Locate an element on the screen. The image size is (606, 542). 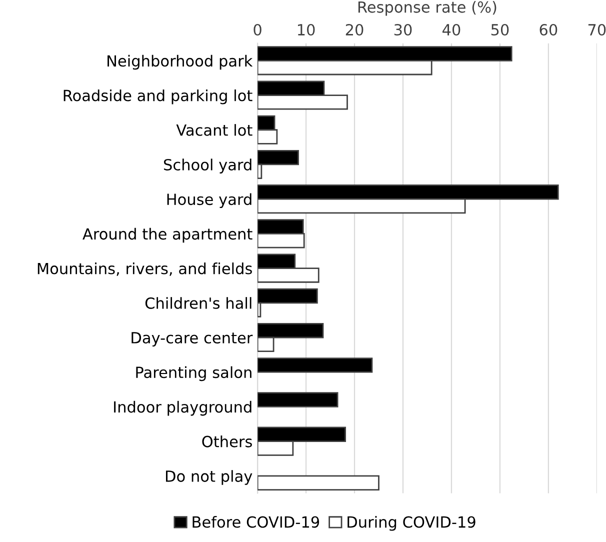
x-tick-label: 70 is located at coordinates (597, 30).